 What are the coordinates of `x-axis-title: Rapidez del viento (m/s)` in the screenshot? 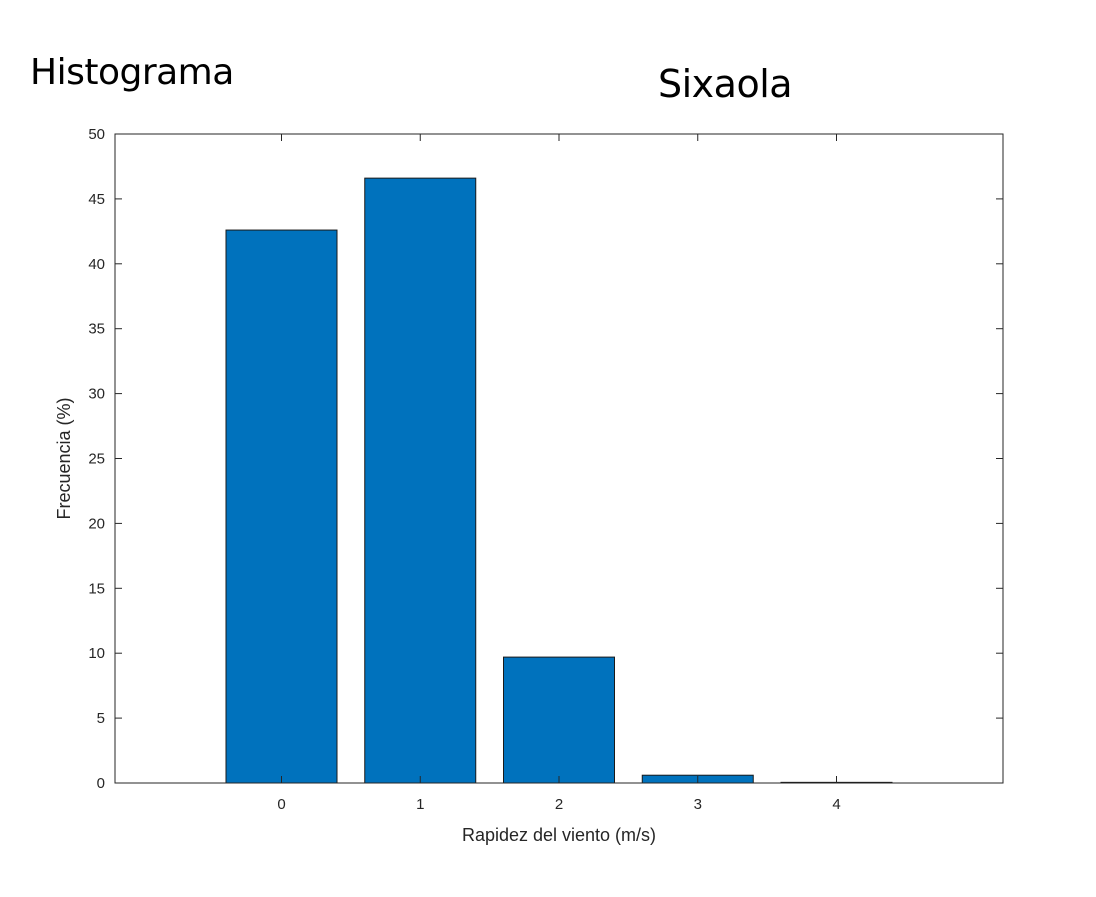 It's located at (559, 835).